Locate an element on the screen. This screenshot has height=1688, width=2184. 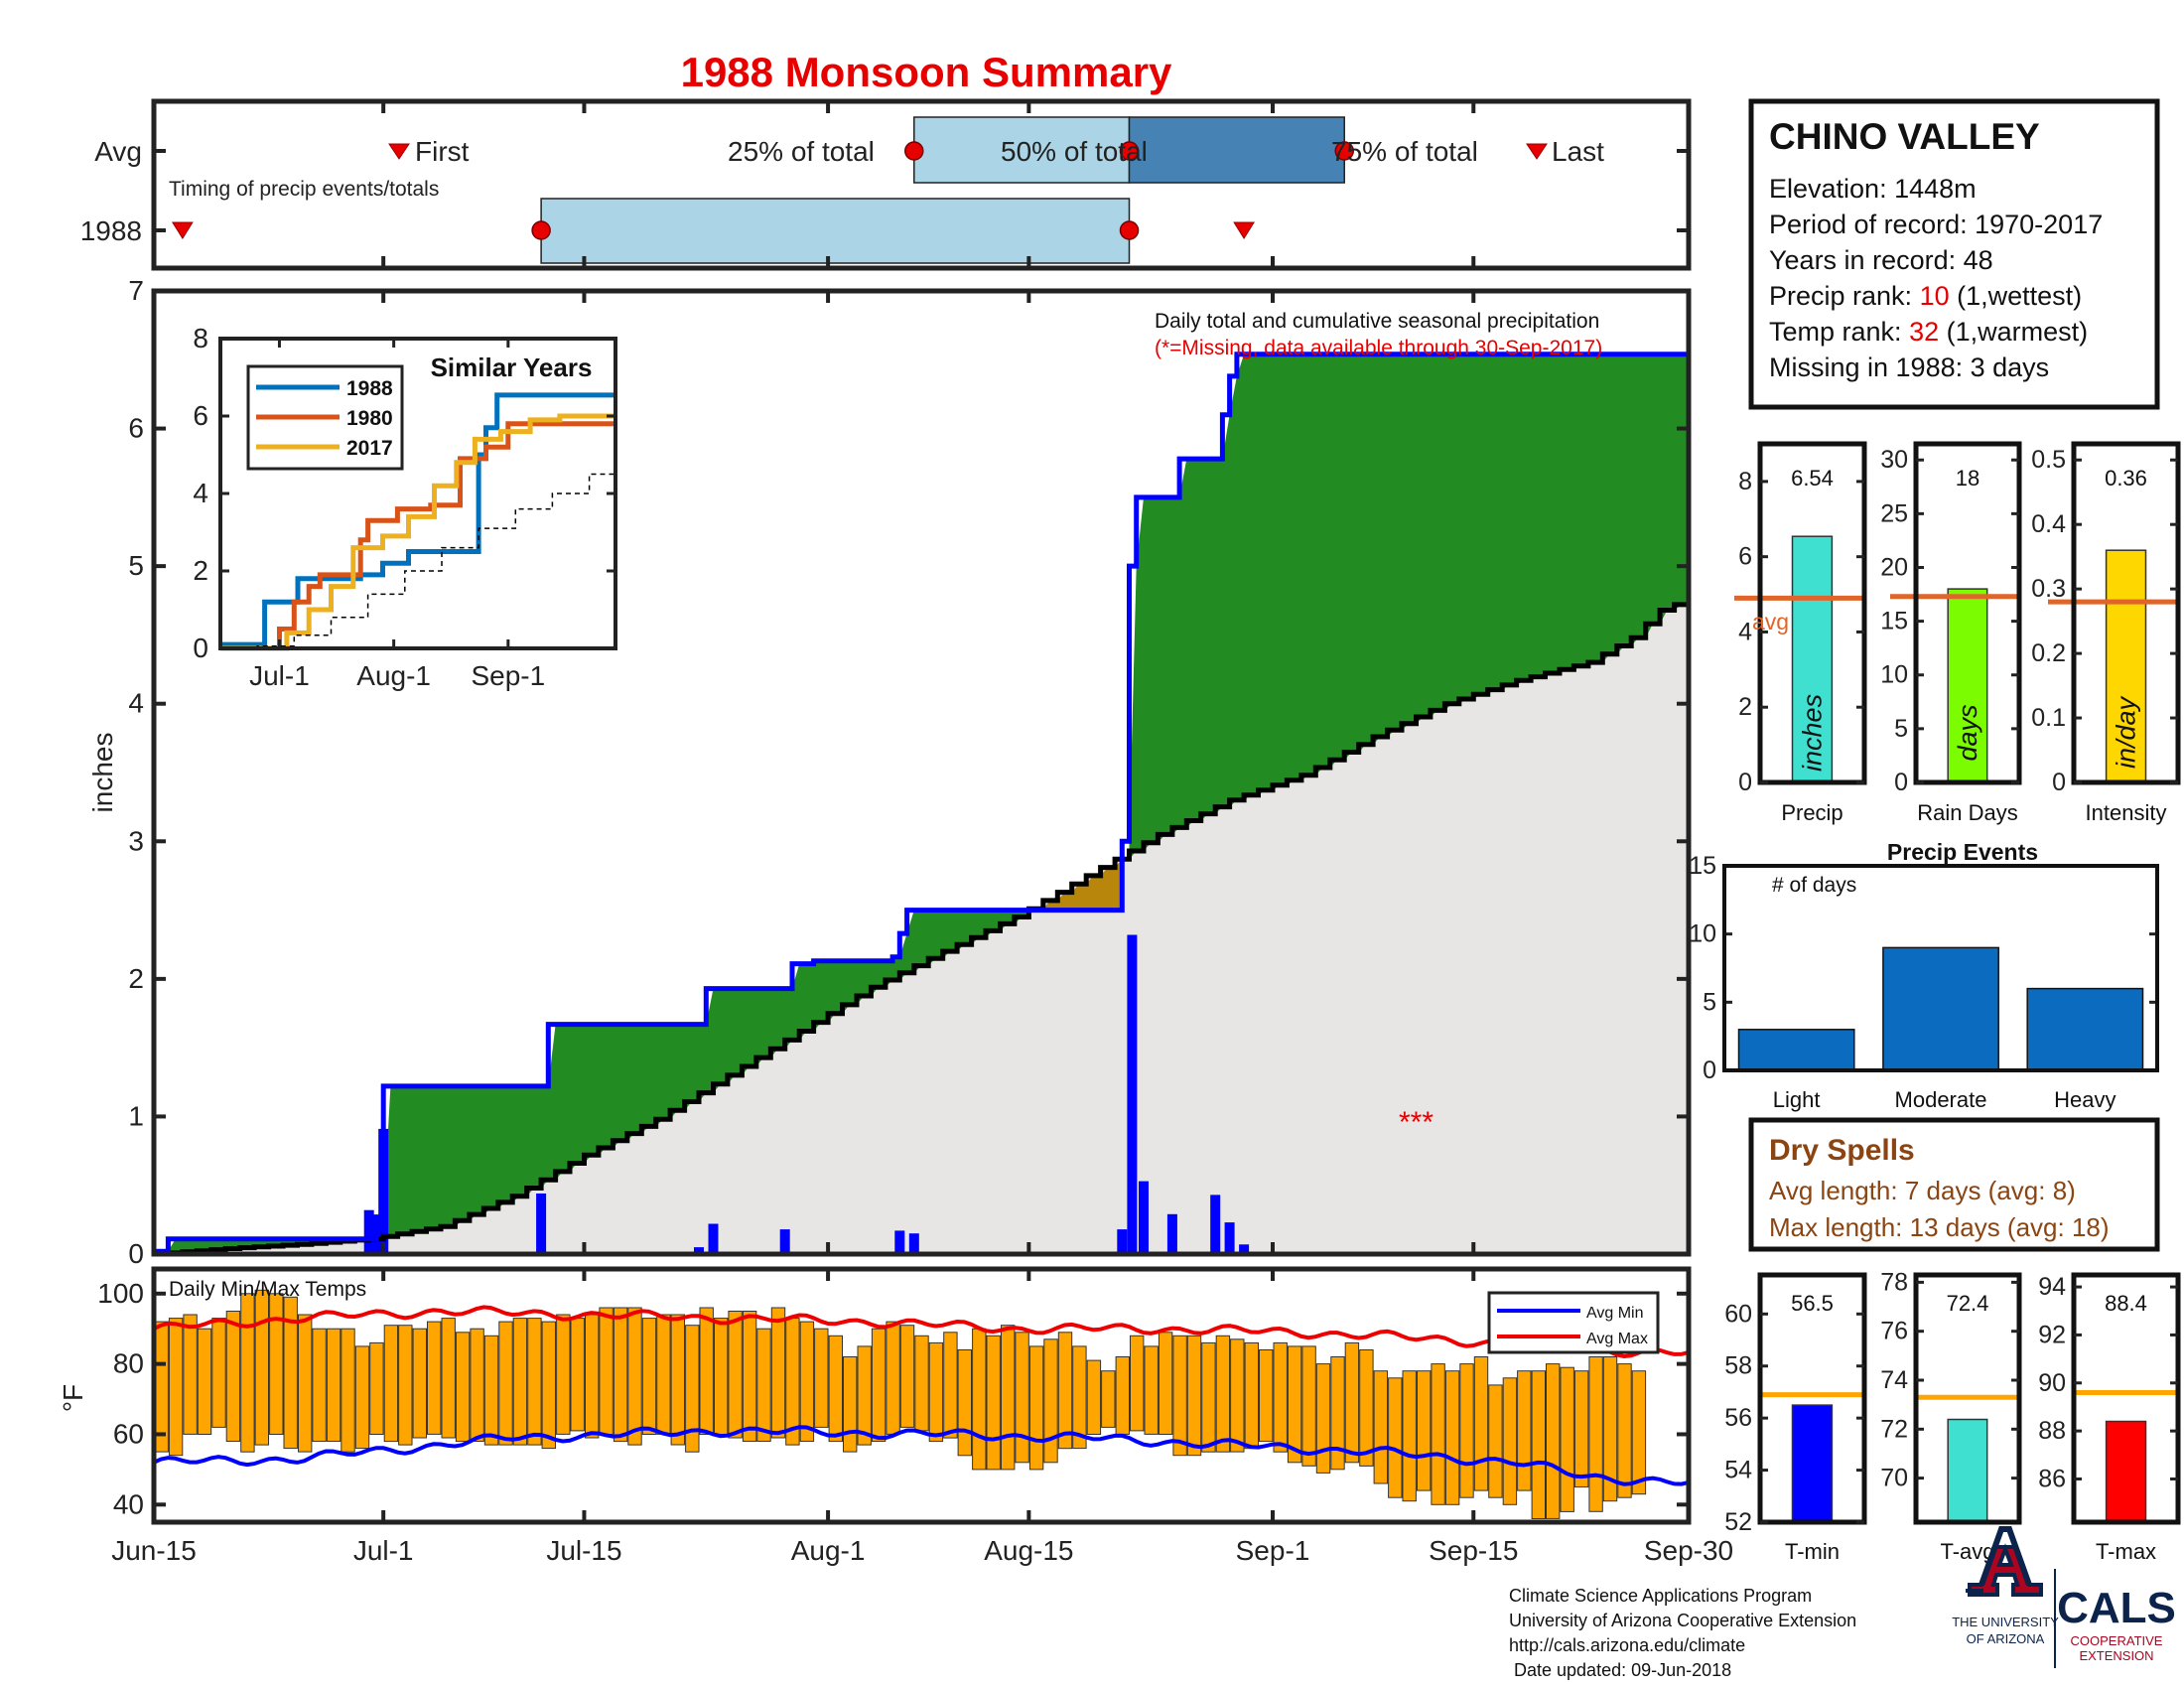
summary-ytick-label: 25 is located at coordinates (1894, 513).